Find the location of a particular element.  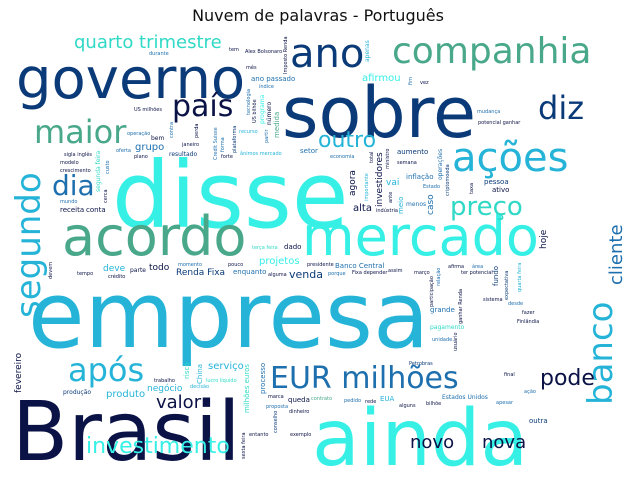

word-46: meio is located at coordinates (401, 205).